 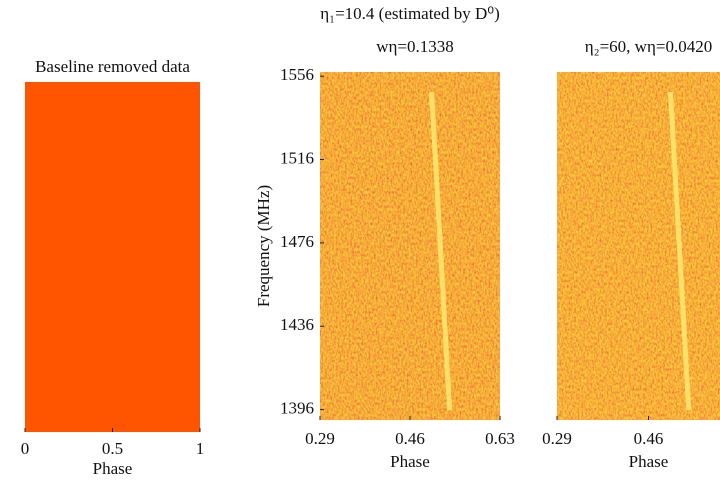 I want to click on y-tick-label: 1516, so click(x=297, y=157).